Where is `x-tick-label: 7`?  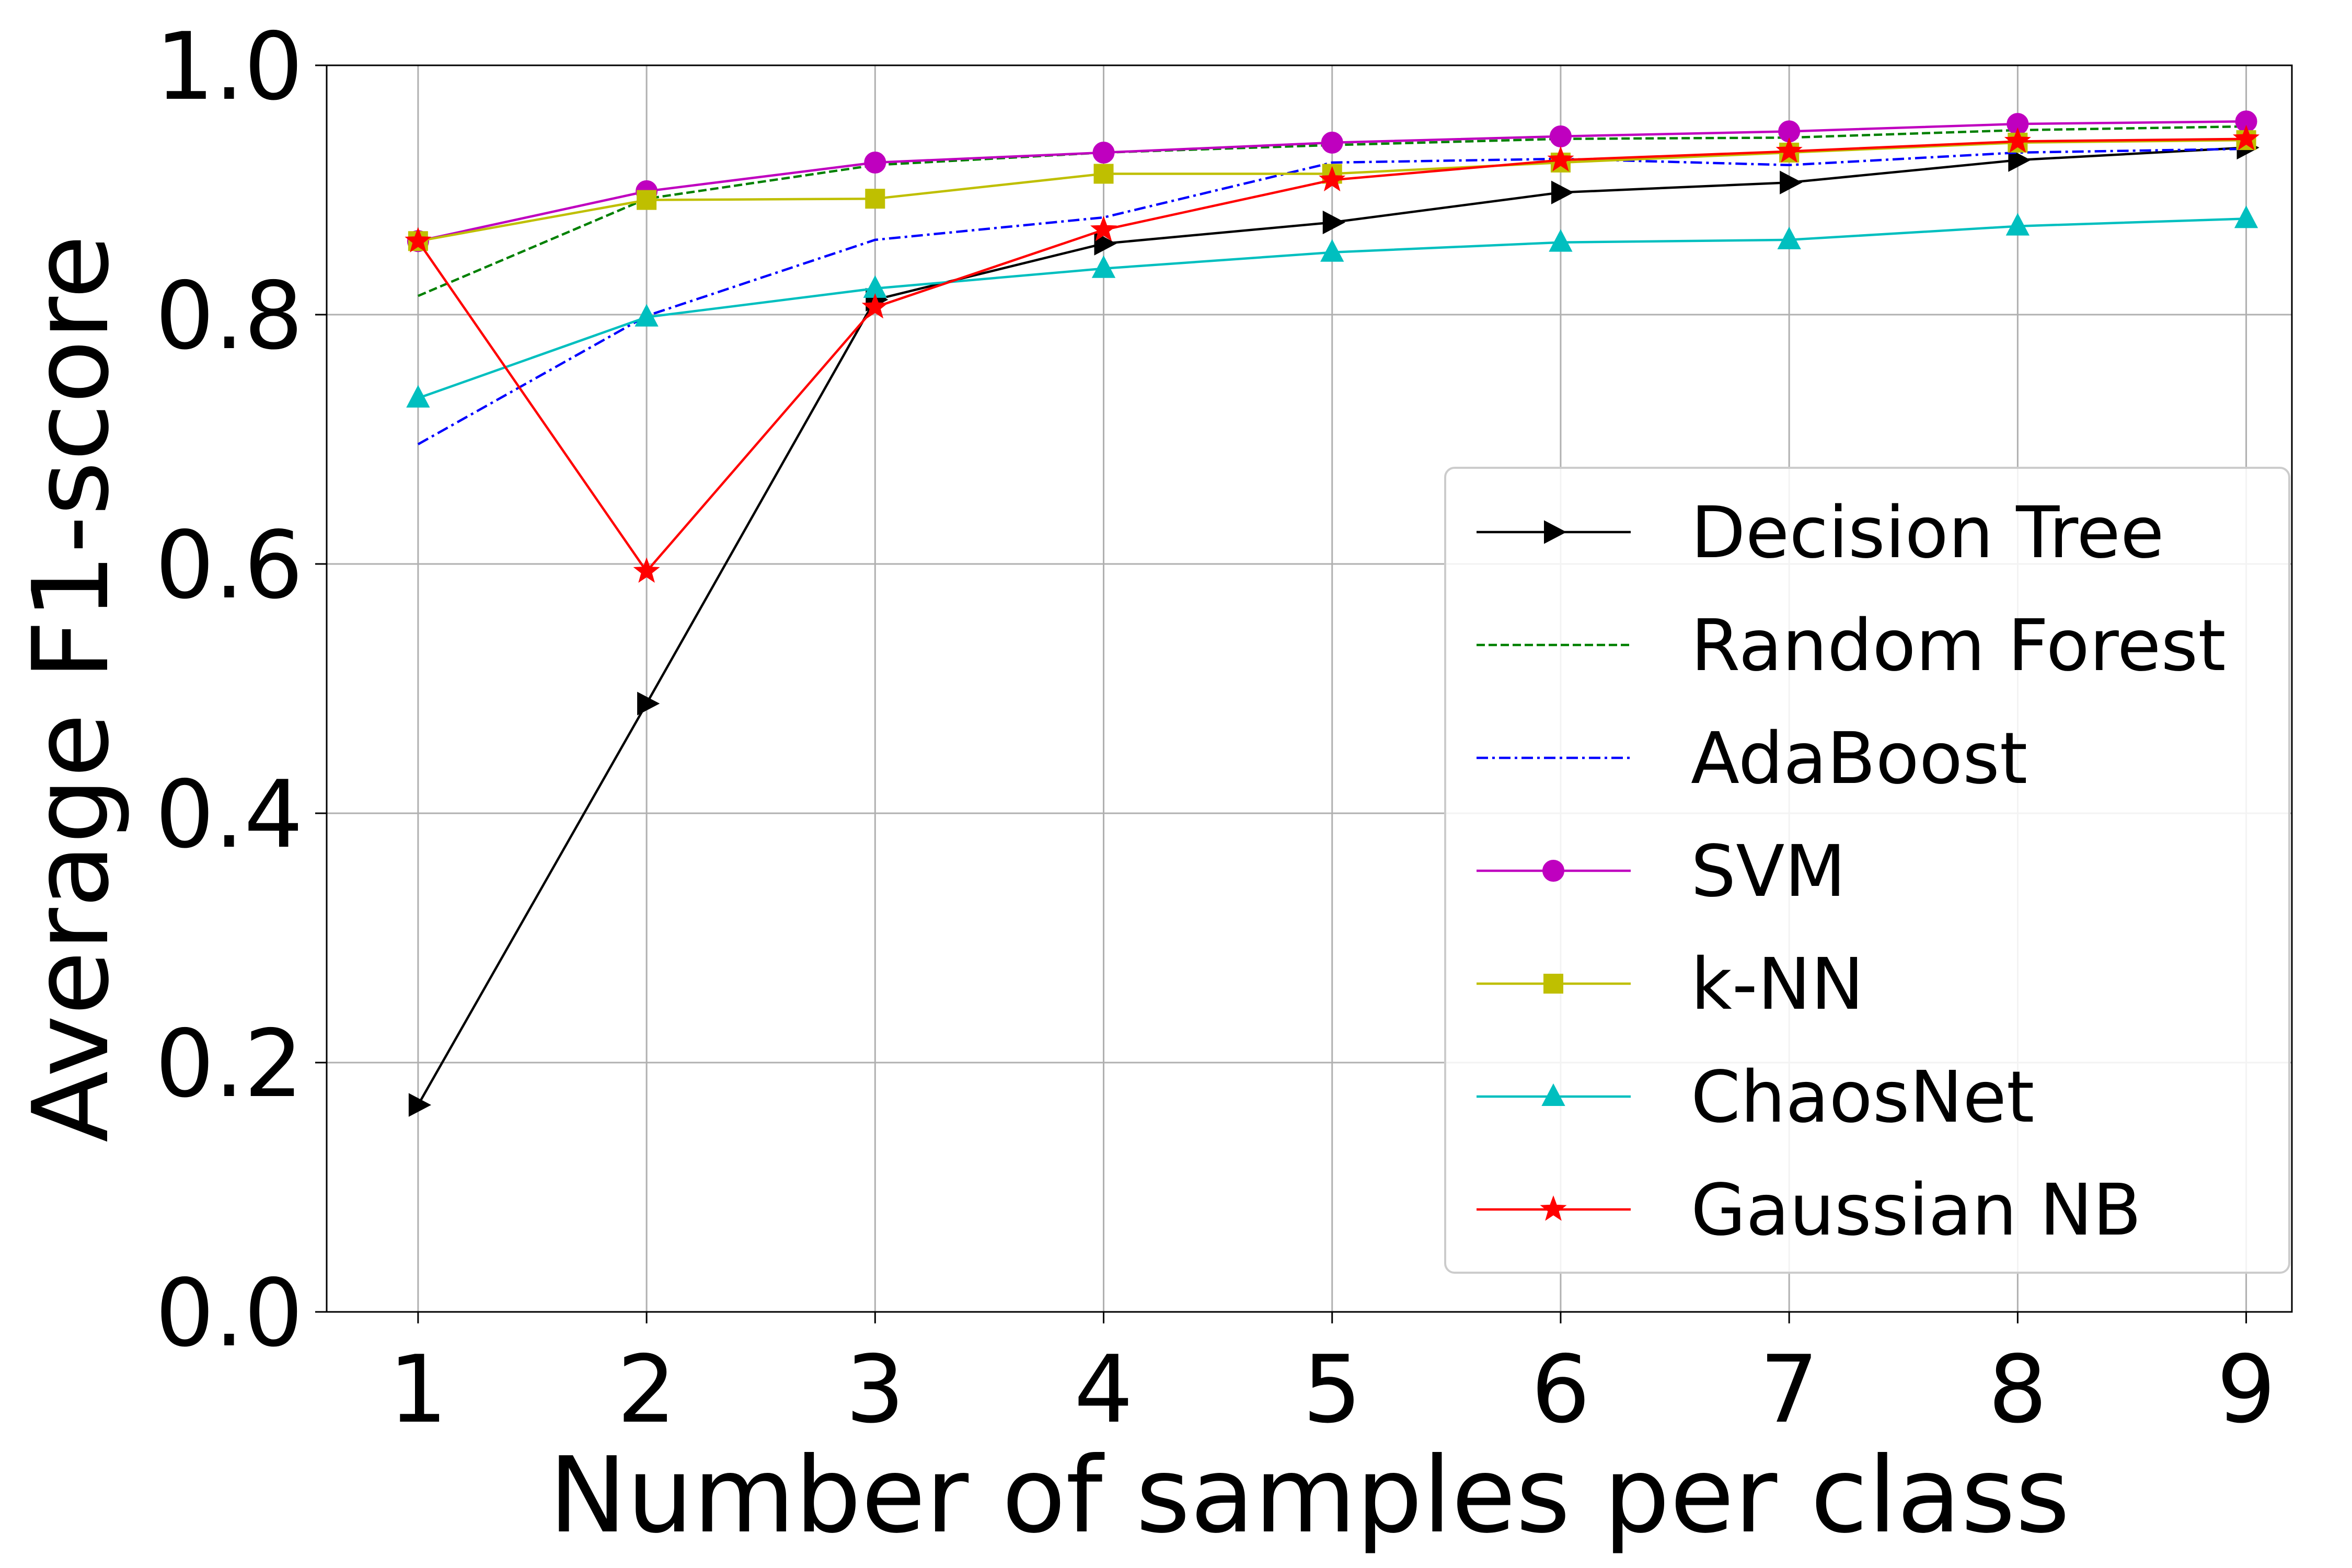
x-tick-label: 7 is located at coordinates (1789, 1389).